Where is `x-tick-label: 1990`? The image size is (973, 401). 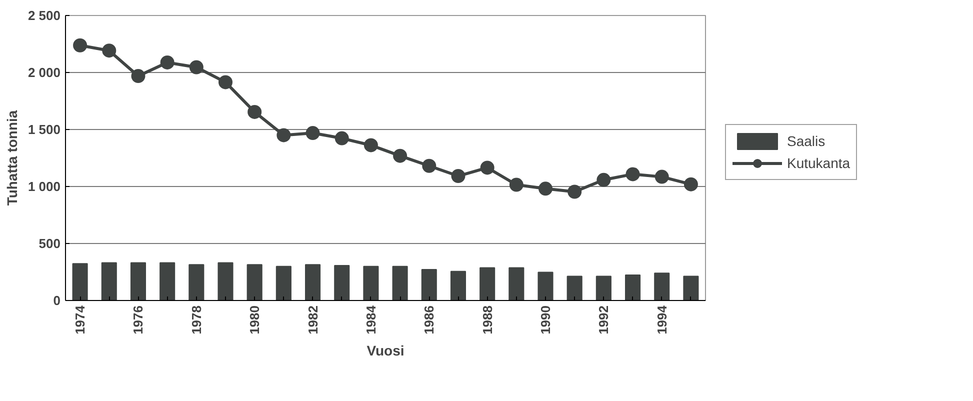 x-tick-label: 1990 is located at coordinates (545, 320).